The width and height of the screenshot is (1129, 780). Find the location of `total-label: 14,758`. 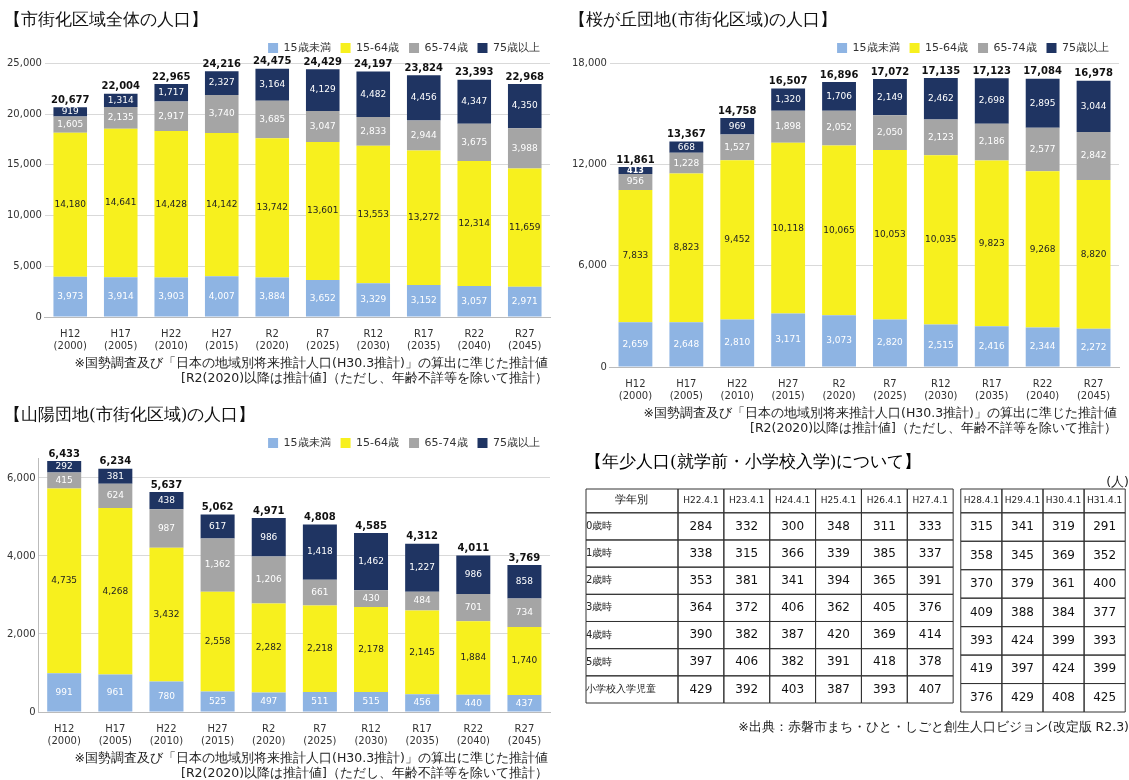

total-label: 14,758 is located at coordinates (737, 110).